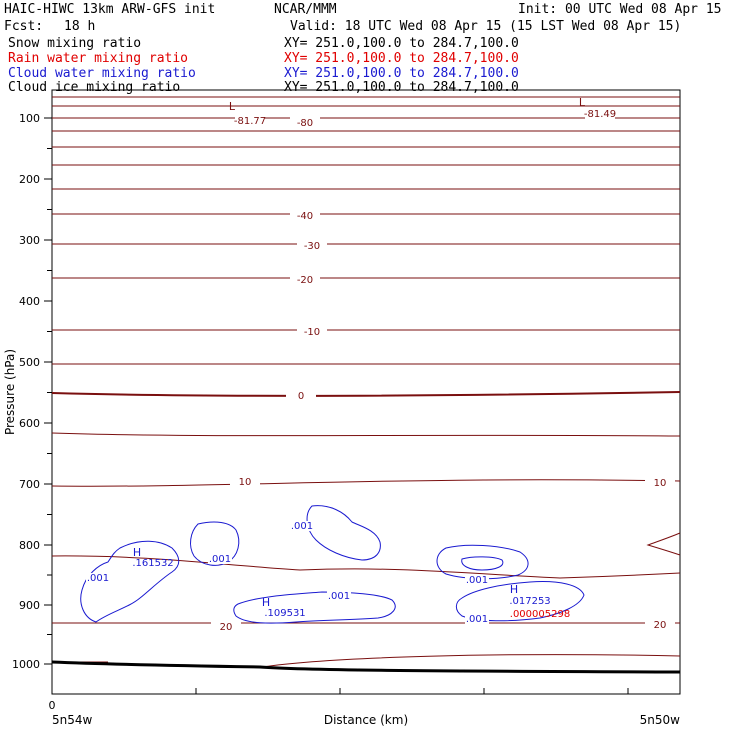 This screenshot has width=740, height=740. Describe the element at coordinates (52, 705) in the screenshot. I see `x-origin-label: 0` at that location.